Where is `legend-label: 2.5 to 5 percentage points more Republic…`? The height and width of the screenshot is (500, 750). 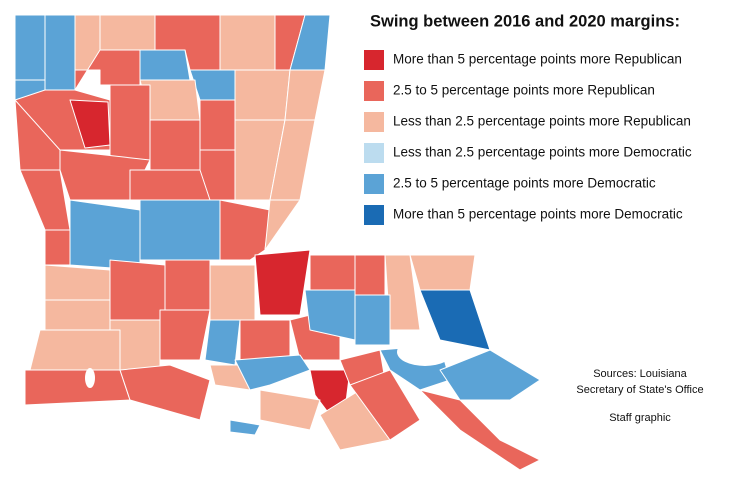
legend-label: 2.5 to 5 percentage points more Republic… is located at coordinates (524, 90).